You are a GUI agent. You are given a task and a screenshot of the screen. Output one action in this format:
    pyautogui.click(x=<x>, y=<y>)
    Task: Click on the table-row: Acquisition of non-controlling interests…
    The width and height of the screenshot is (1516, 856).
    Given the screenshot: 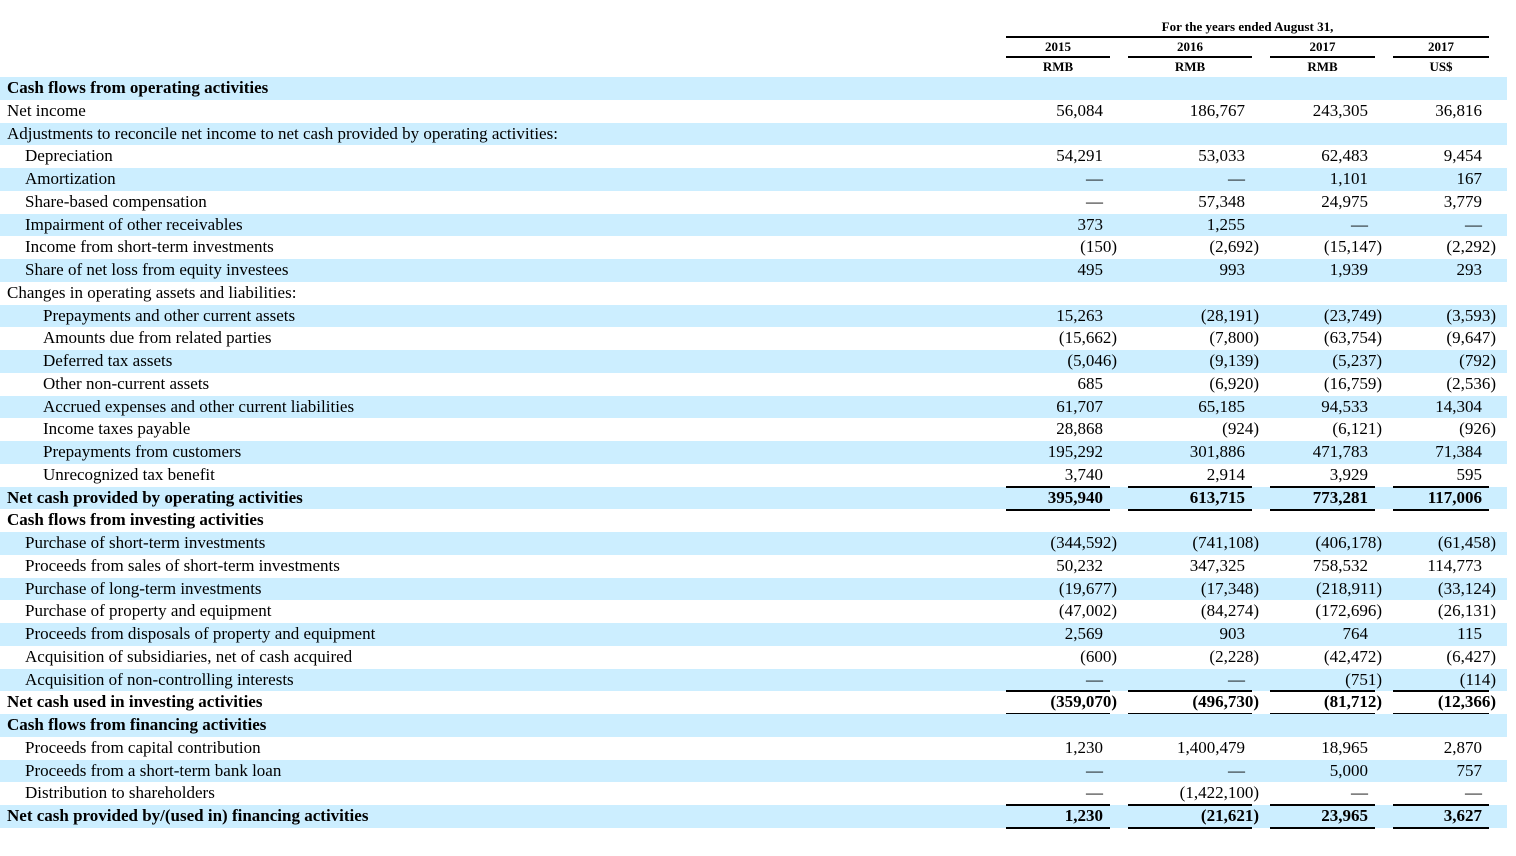 What is the action you would take?
    pyautogui.click(x=753, y=680)
    